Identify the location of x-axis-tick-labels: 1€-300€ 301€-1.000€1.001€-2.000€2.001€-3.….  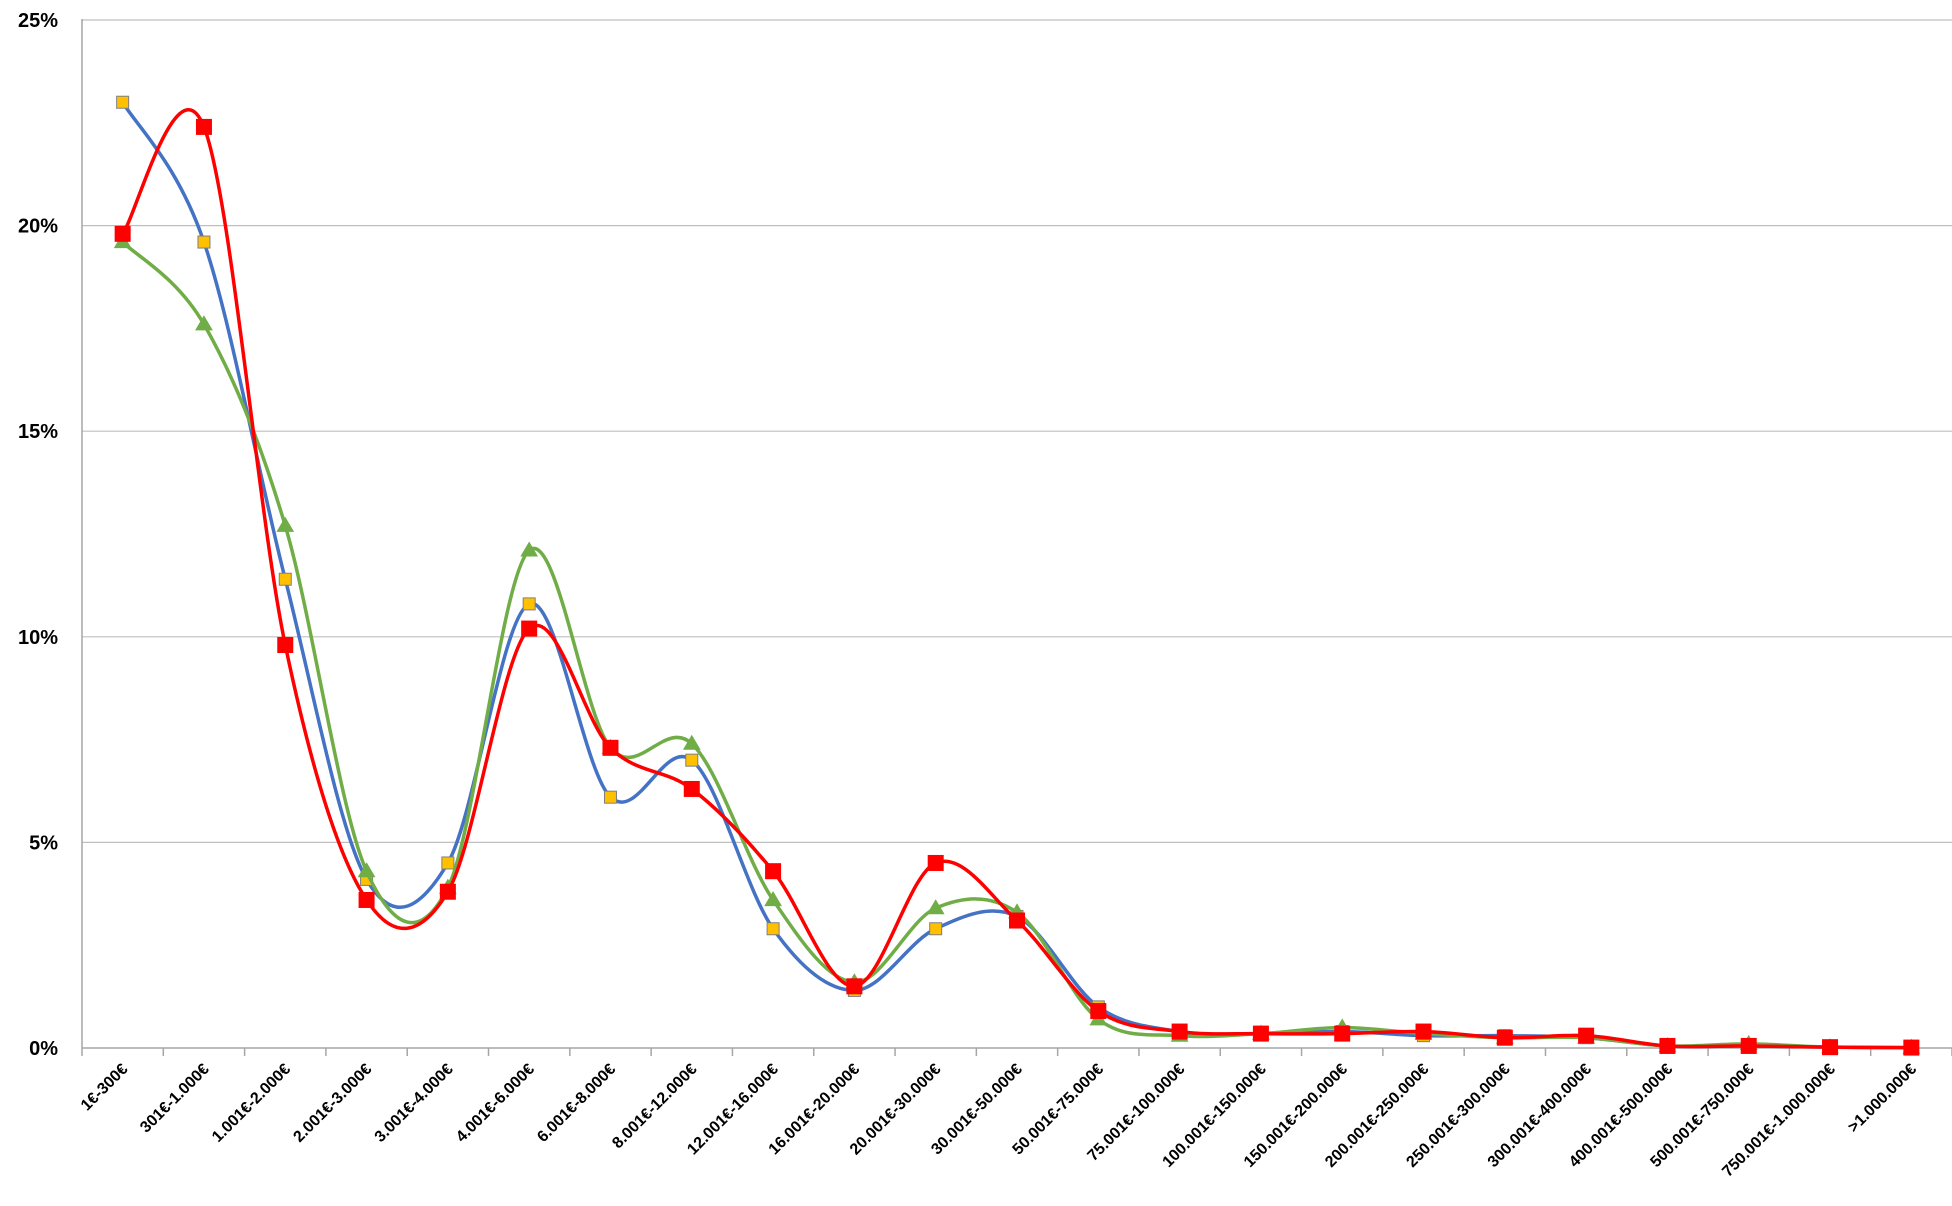
(999, 1121).